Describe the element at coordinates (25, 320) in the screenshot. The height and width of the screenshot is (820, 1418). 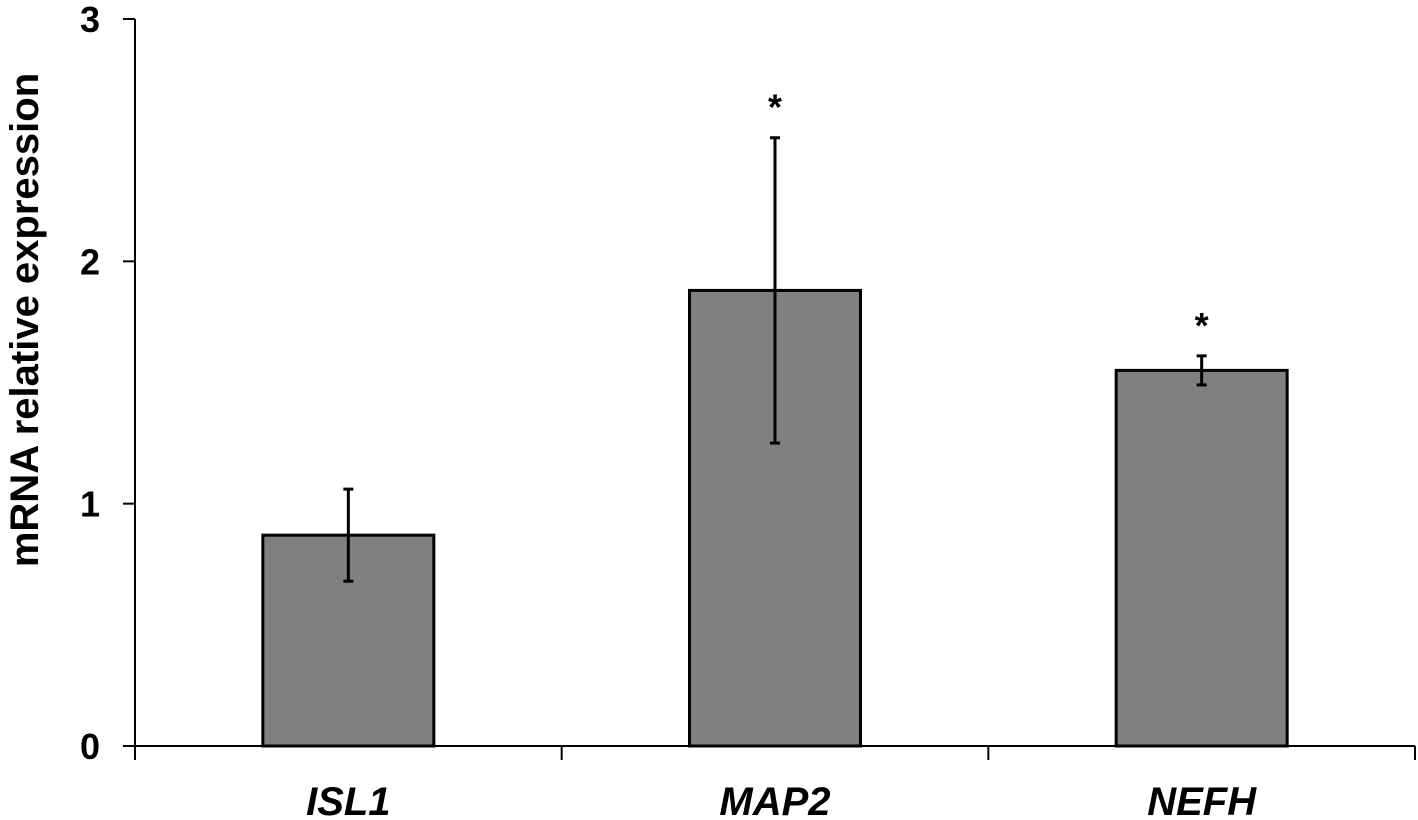
I see `y-axis-title: mRNA relative expression` at that location.